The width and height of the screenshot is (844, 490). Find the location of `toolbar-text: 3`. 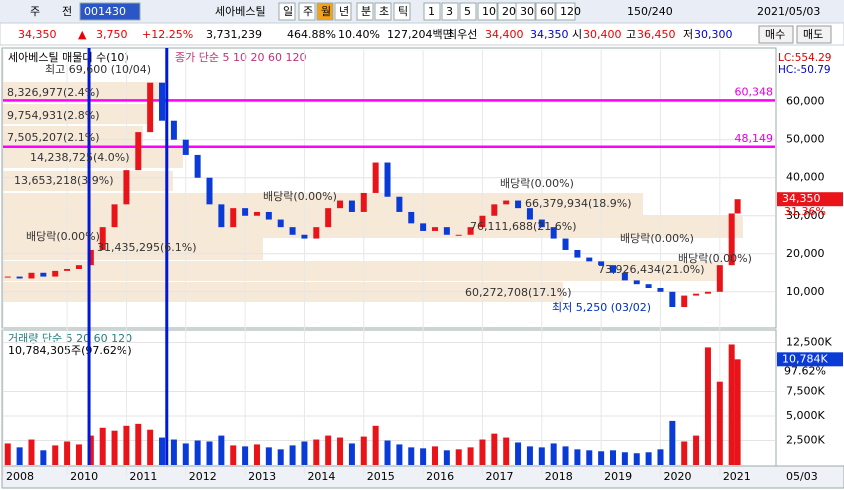

toolbar-text: 3 is located at coordinates (449, 11).